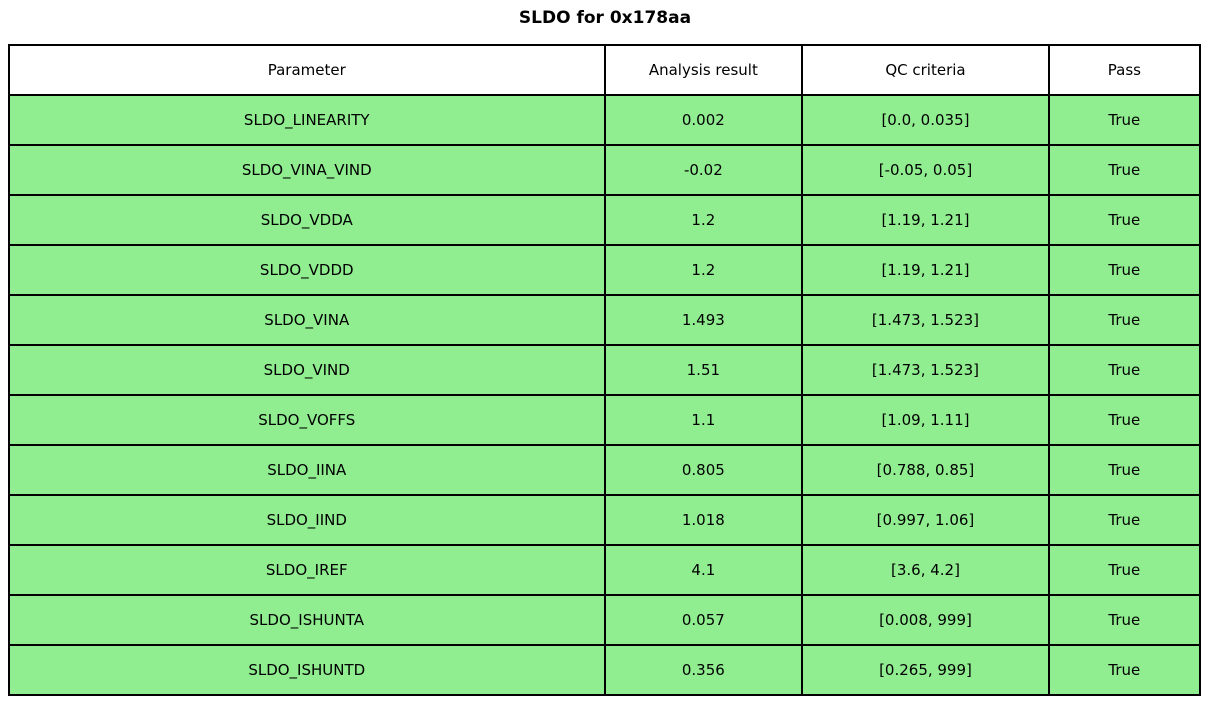 The height and width of the screenshot is (705, 1210). What do you see at coordinates (1124, 70) in the screenshot?
I see `column-header-pass: Pass` at bounding box center [1124, 70].